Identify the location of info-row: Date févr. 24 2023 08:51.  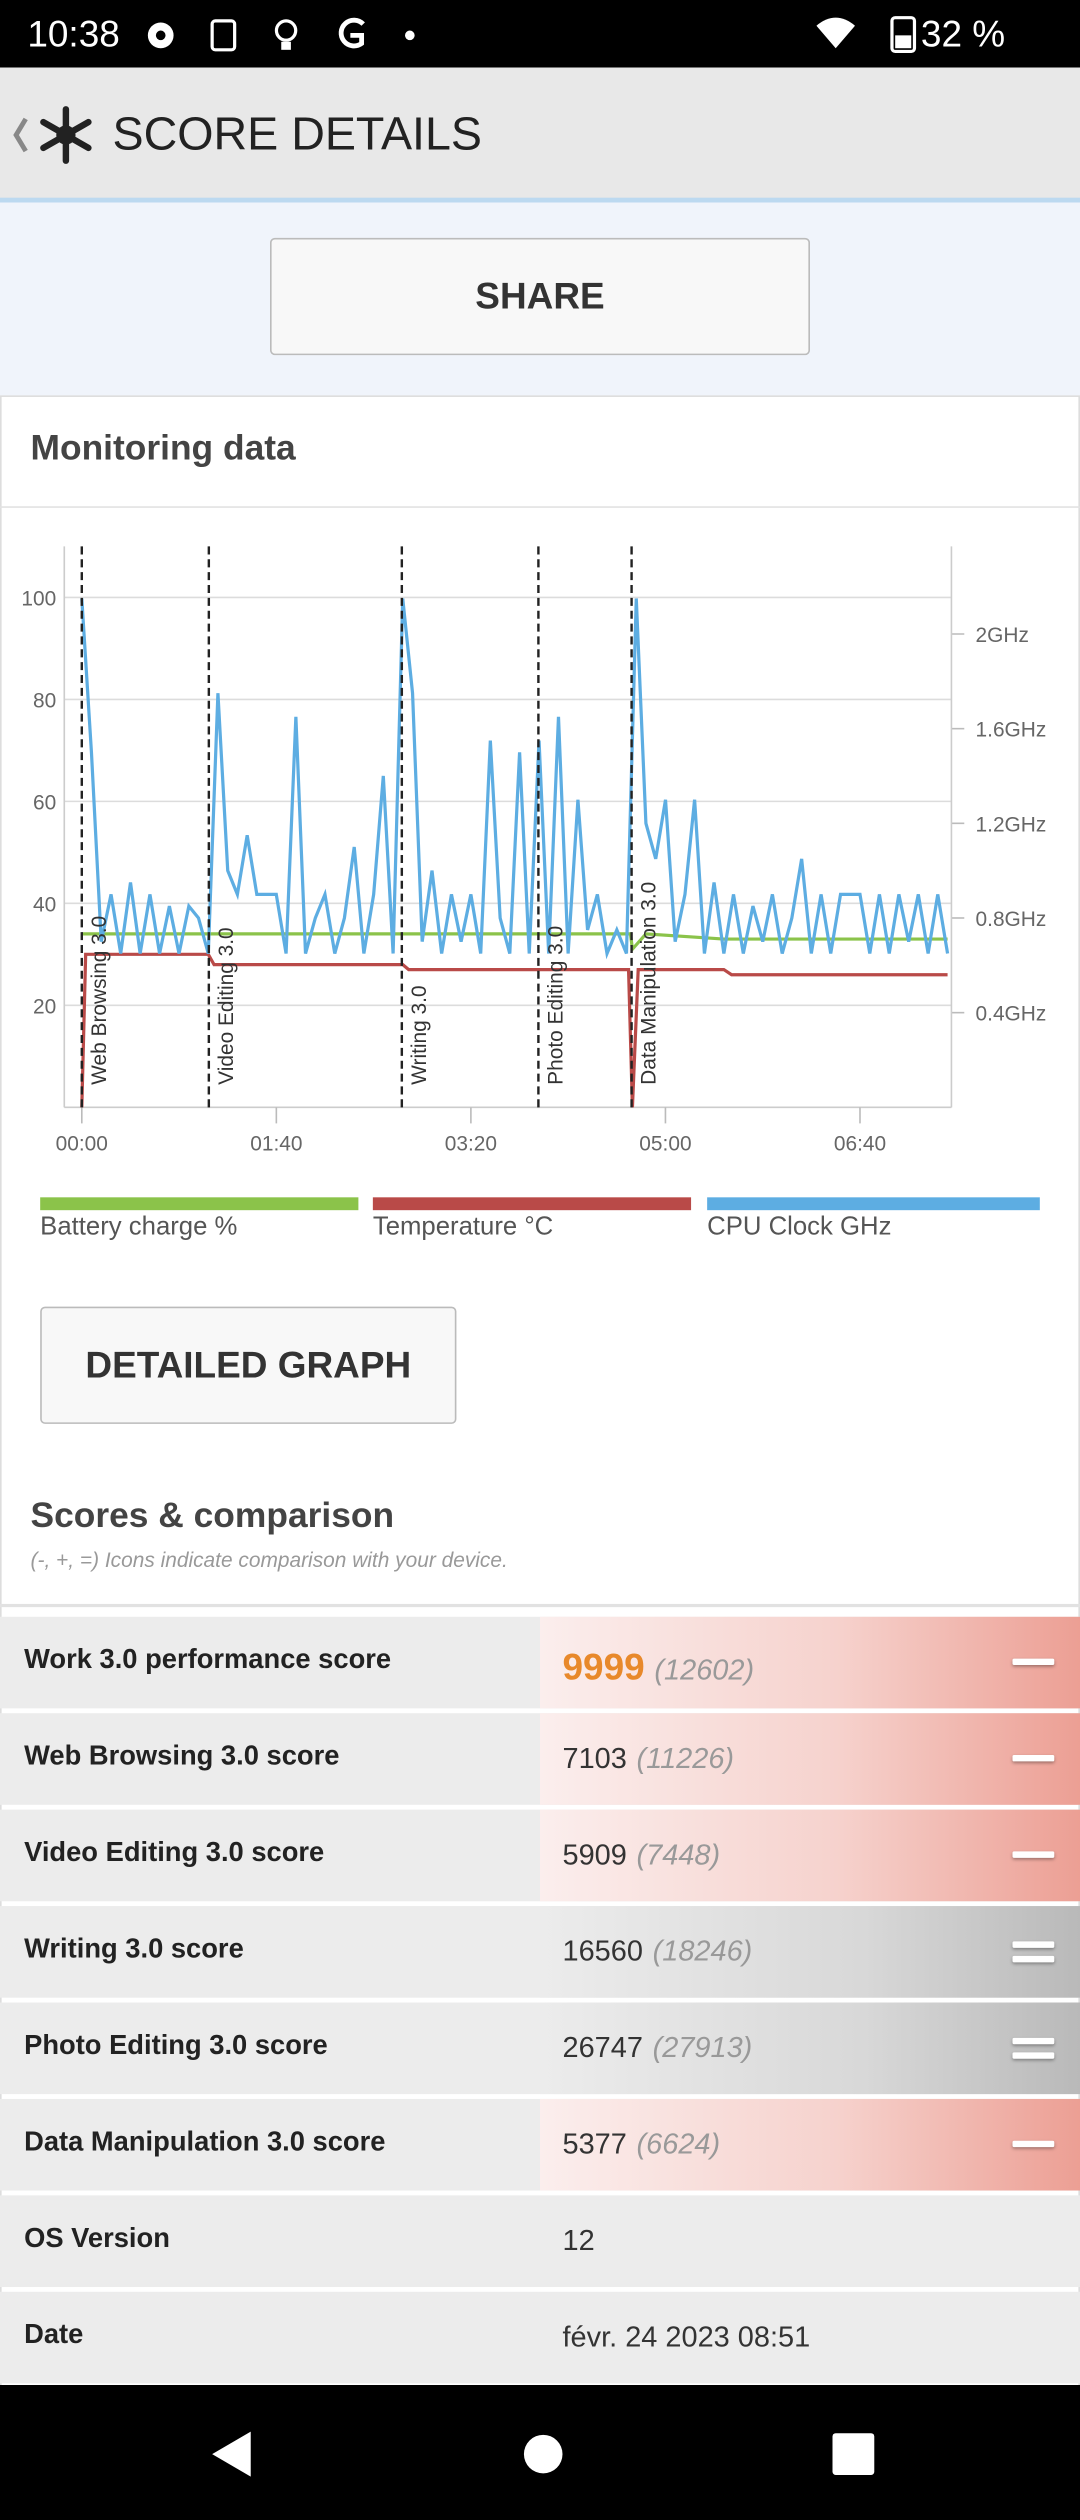
(540, 2337).